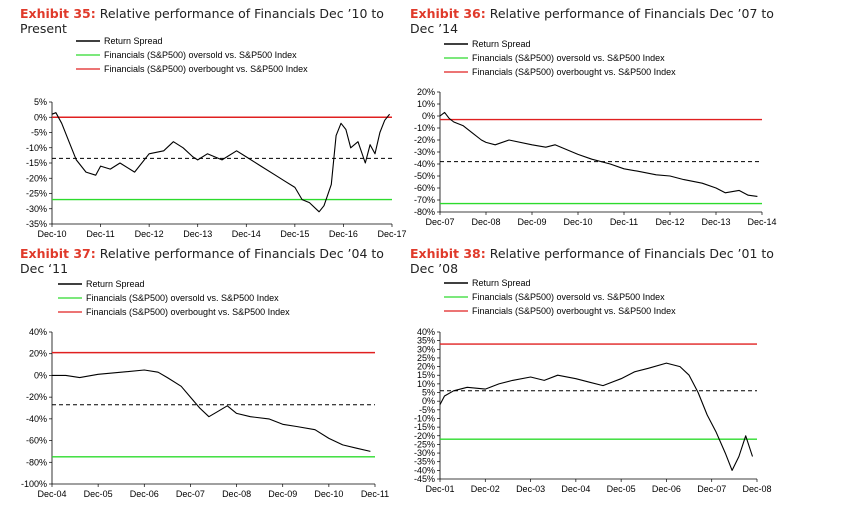 This screenshot has width=843, height=511. What do you see at coordinates (448, 253) in the screenshot?
I see `exhibit-label: Exhibit 38:` at bounding box center [448, 253].